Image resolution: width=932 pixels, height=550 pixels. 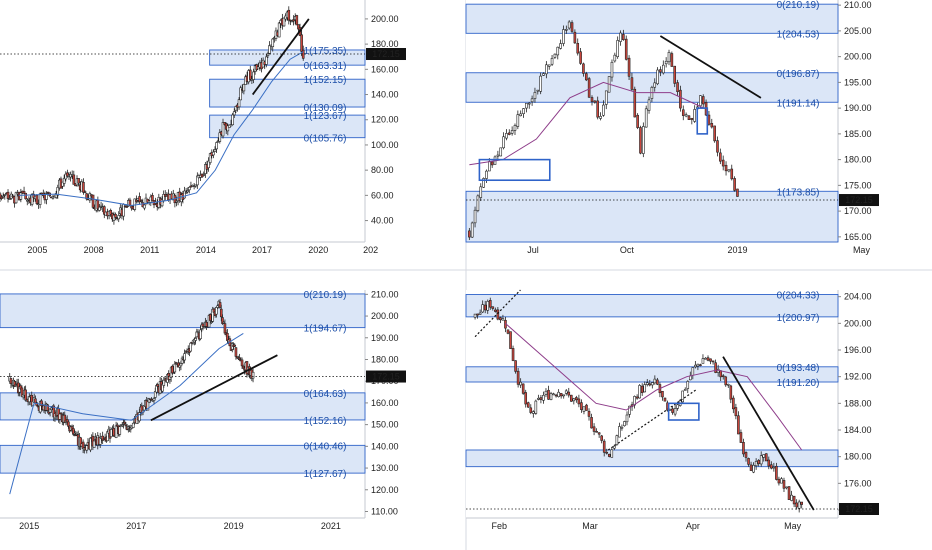 I want to click on current-price-tag, so click(x=386, y=54).